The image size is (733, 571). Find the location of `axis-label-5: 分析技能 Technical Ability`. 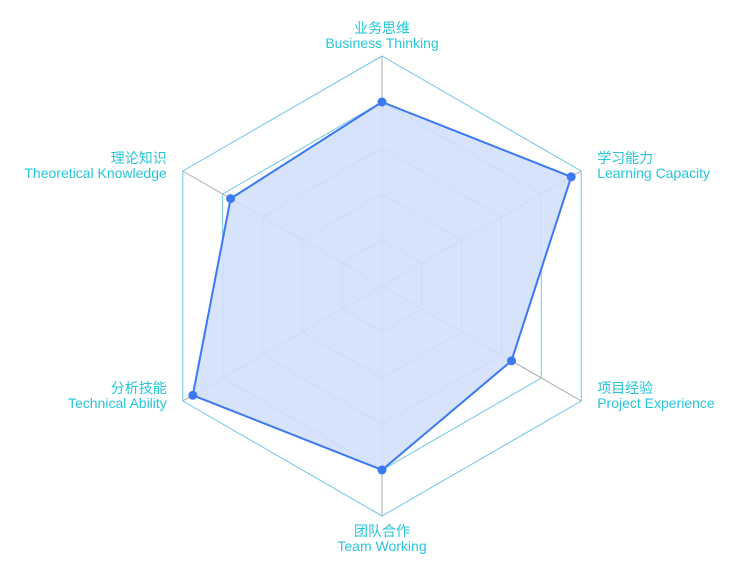

axis-label-5: 分析技能 Technical Ability is located at coordinates (117, 395).